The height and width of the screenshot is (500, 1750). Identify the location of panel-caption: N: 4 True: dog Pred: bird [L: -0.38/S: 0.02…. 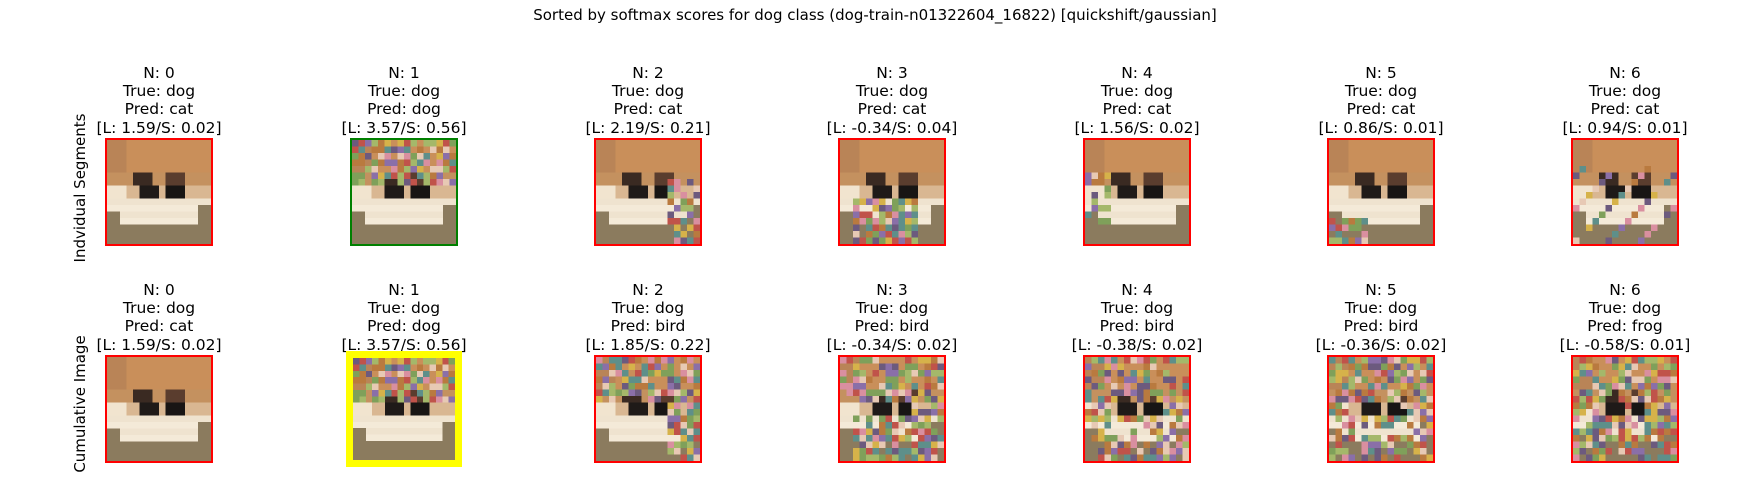
(1137, 317).